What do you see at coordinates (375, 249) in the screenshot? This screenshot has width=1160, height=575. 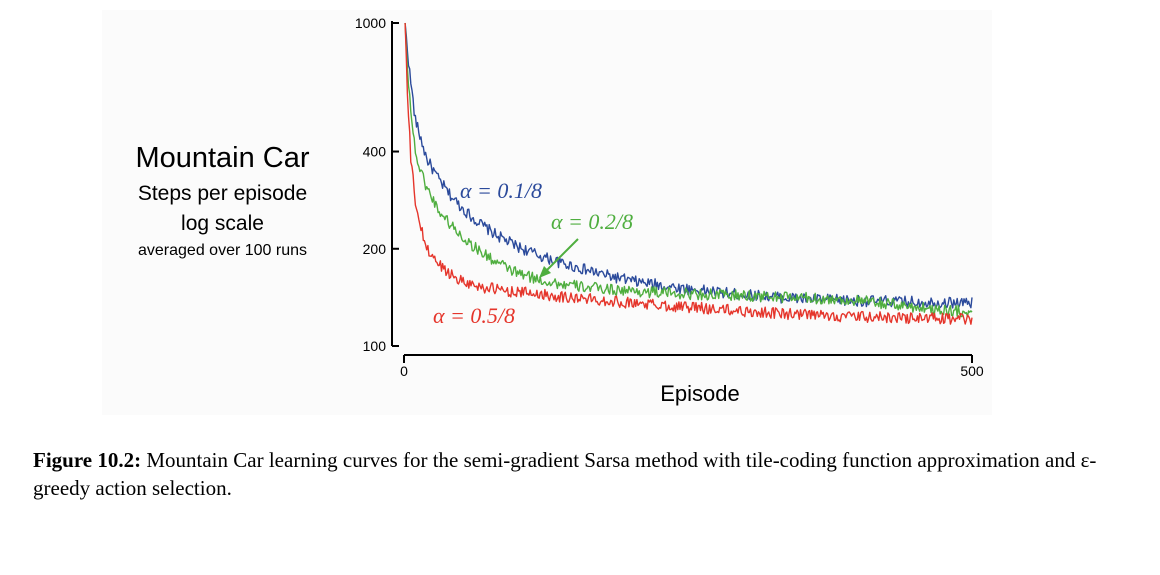 I see `y-tick-label: 200` at bounding box center [375, 249].